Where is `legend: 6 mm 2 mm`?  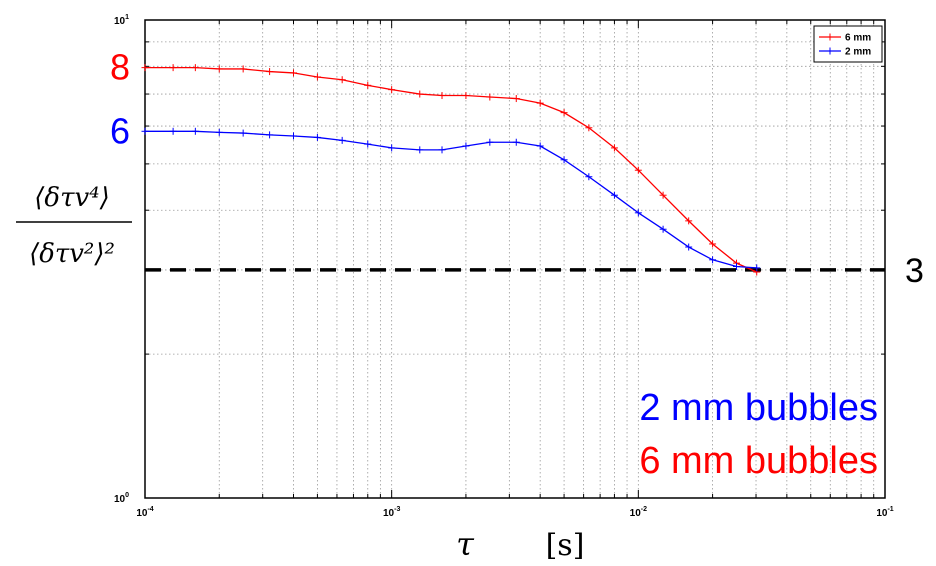 legend: 6 mm 2 mm is located at coordinates (848, 44).